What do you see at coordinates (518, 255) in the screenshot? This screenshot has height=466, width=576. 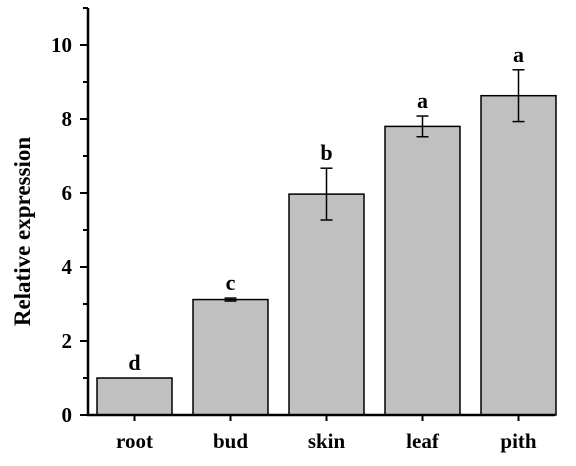 I see `bar-pith` at bounding box center [518, 255].